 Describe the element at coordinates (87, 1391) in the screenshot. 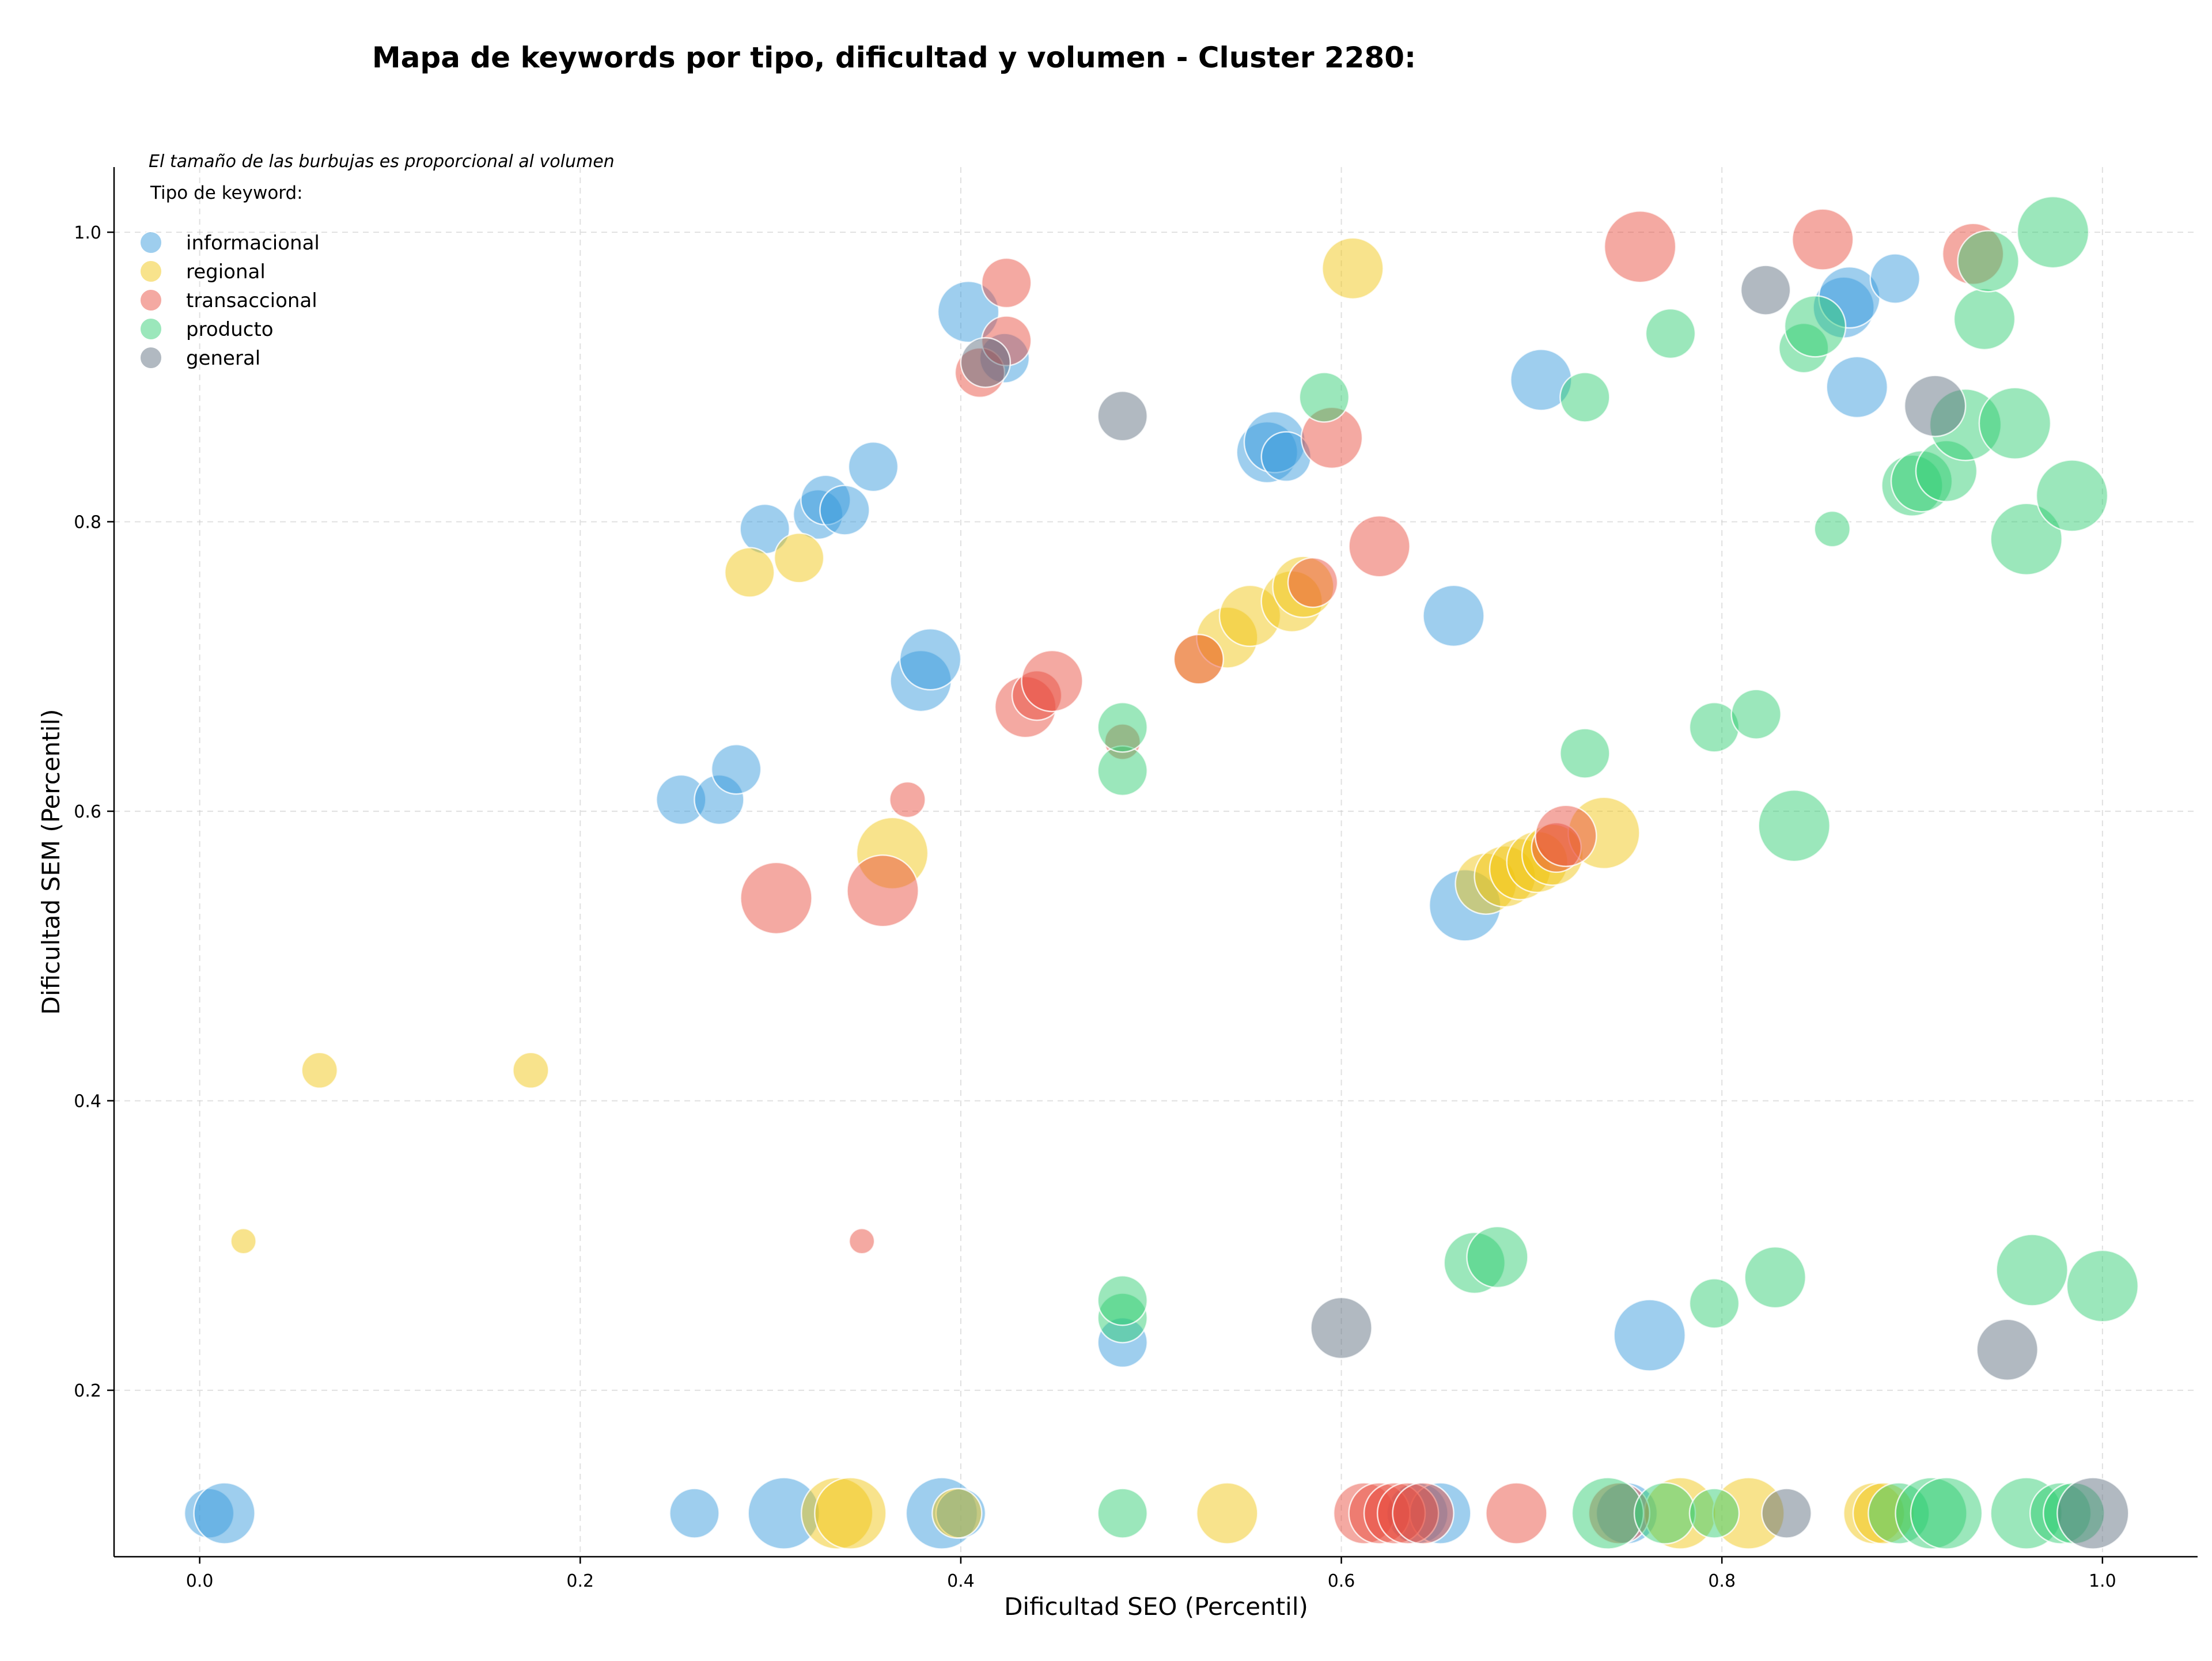

I see `y-tick-label: 0.2` at that location.